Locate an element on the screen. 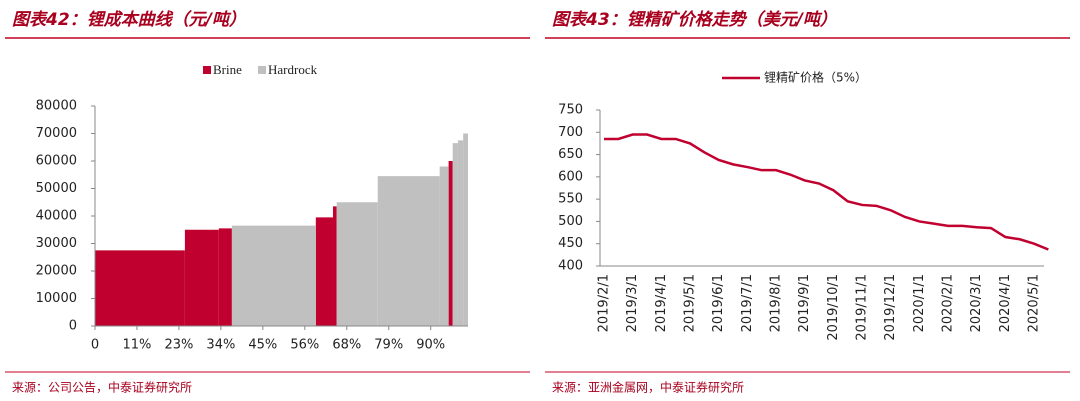 The image size is (1080, 401). y-tick-label: 650 is located at coordinates (570, 154).